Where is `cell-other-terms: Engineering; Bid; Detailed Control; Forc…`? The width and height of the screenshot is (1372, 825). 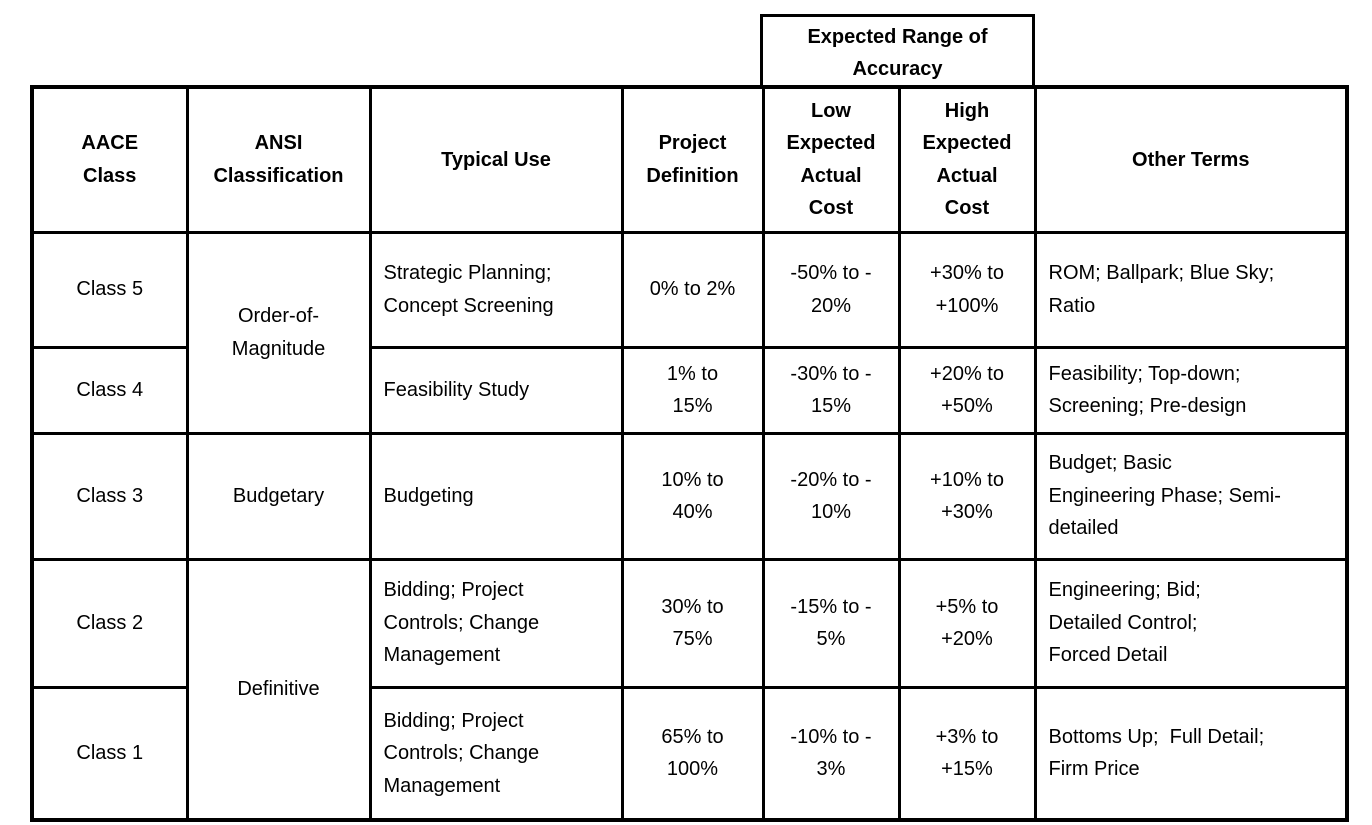
cell-other-terms: Engineering; Bid; Detailed Control; Forc… is located at coordinates (1191, 623).